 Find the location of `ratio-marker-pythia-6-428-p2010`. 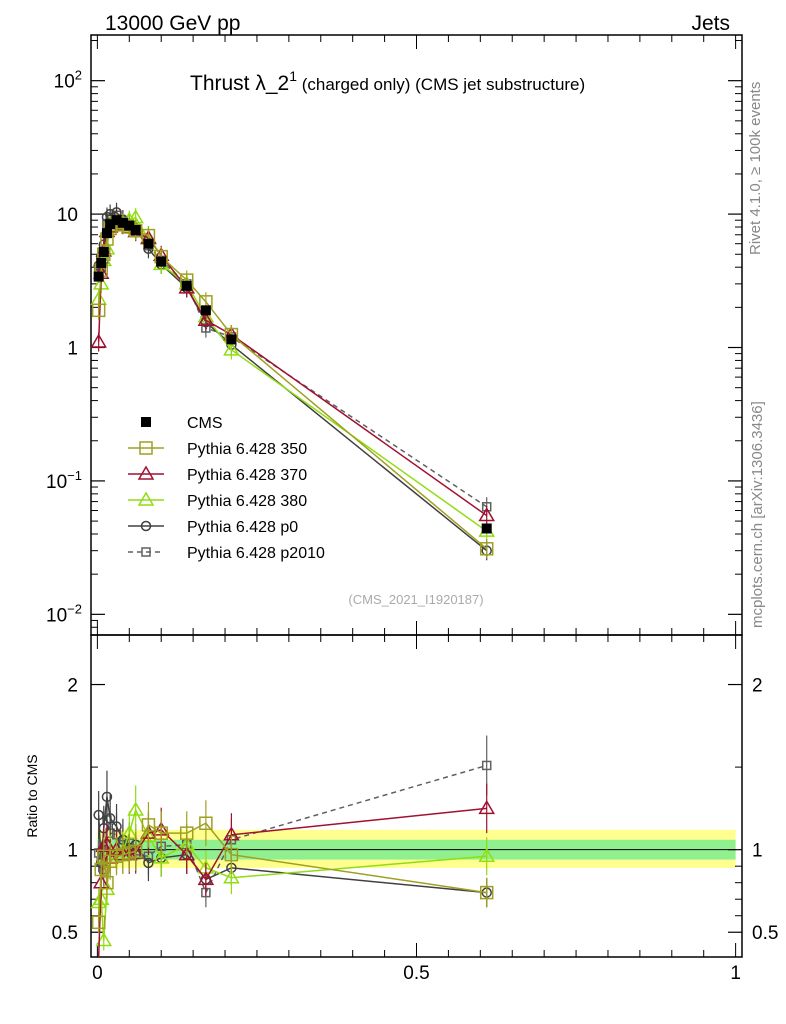

ratio-marker-pythia-6-428-p2010 is located at coordinates (486, 765).